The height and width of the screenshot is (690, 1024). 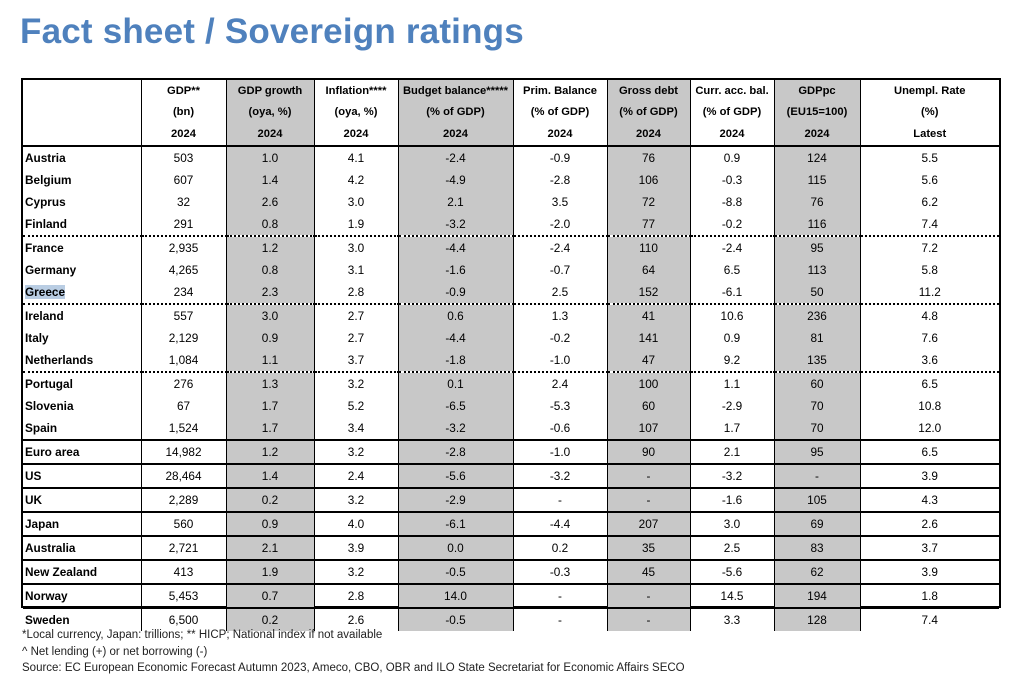 I want to click on table-cell: 1.2, so click(x=269, y=451).